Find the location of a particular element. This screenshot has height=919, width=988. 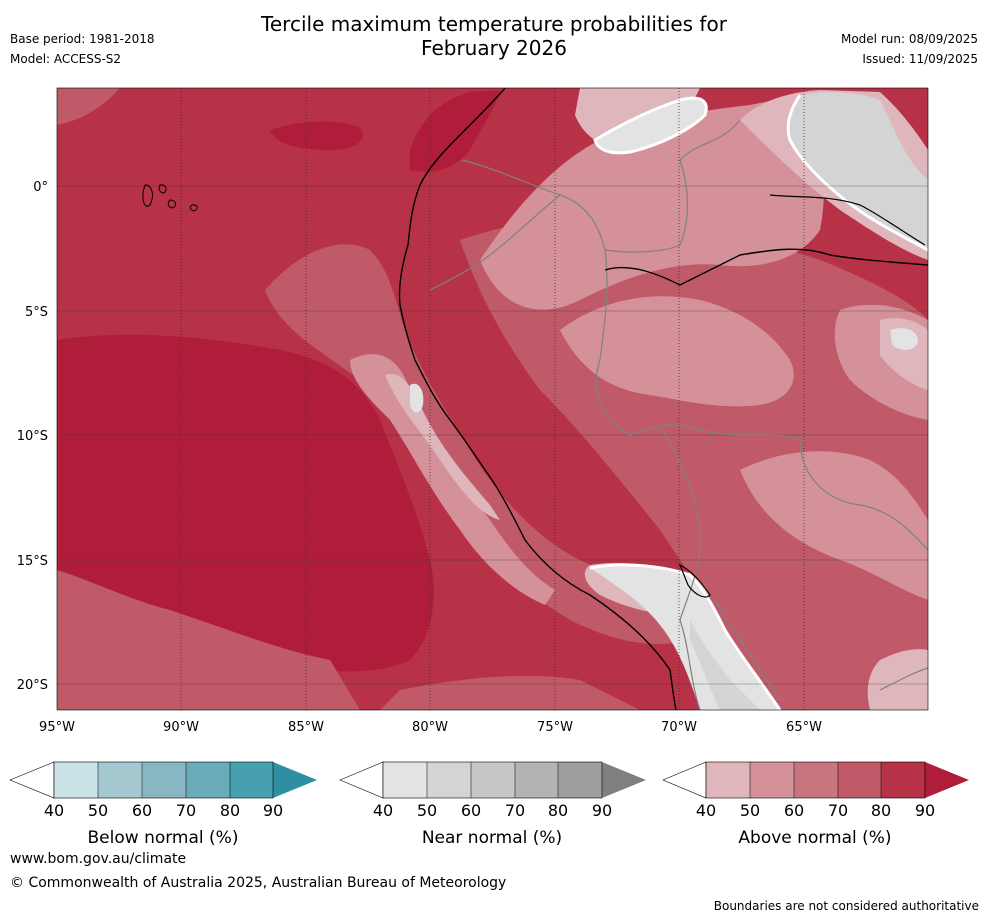

lat-label: 20°S is located at coordinates (32, 685).